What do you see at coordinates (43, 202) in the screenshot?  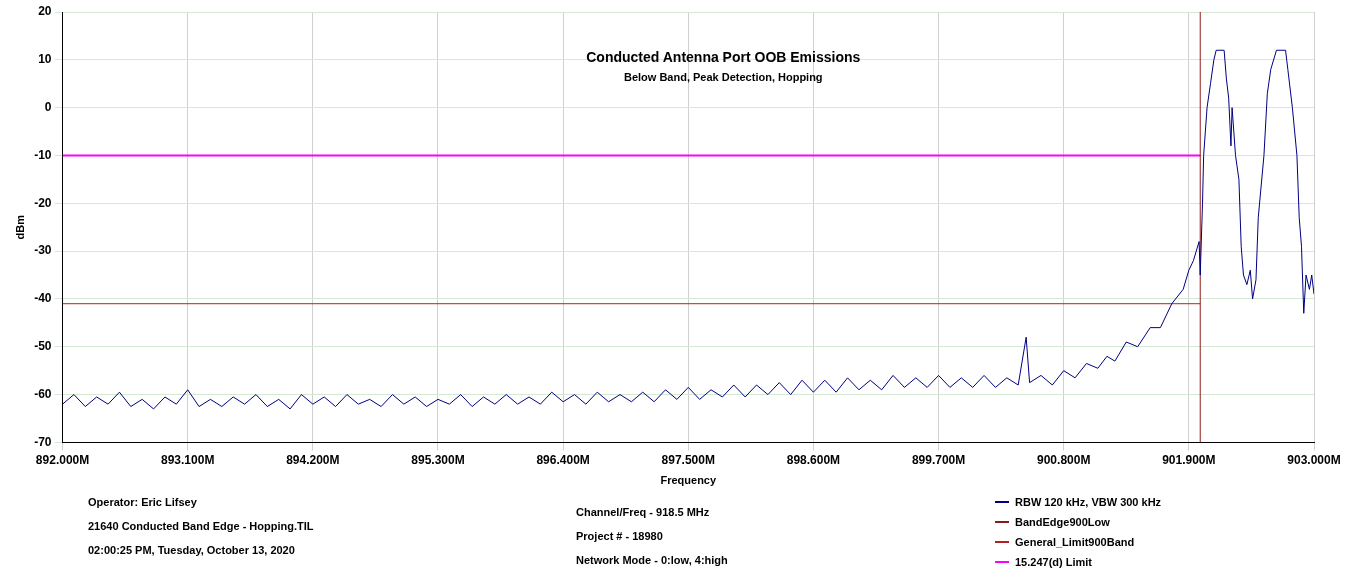 I see `y-tick-label: -20` at bounding box center [43, 202].